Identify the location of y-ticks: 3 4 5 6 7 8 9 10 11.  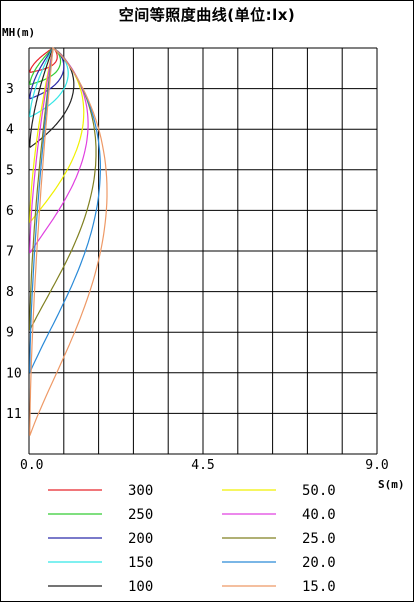
(14, 252).